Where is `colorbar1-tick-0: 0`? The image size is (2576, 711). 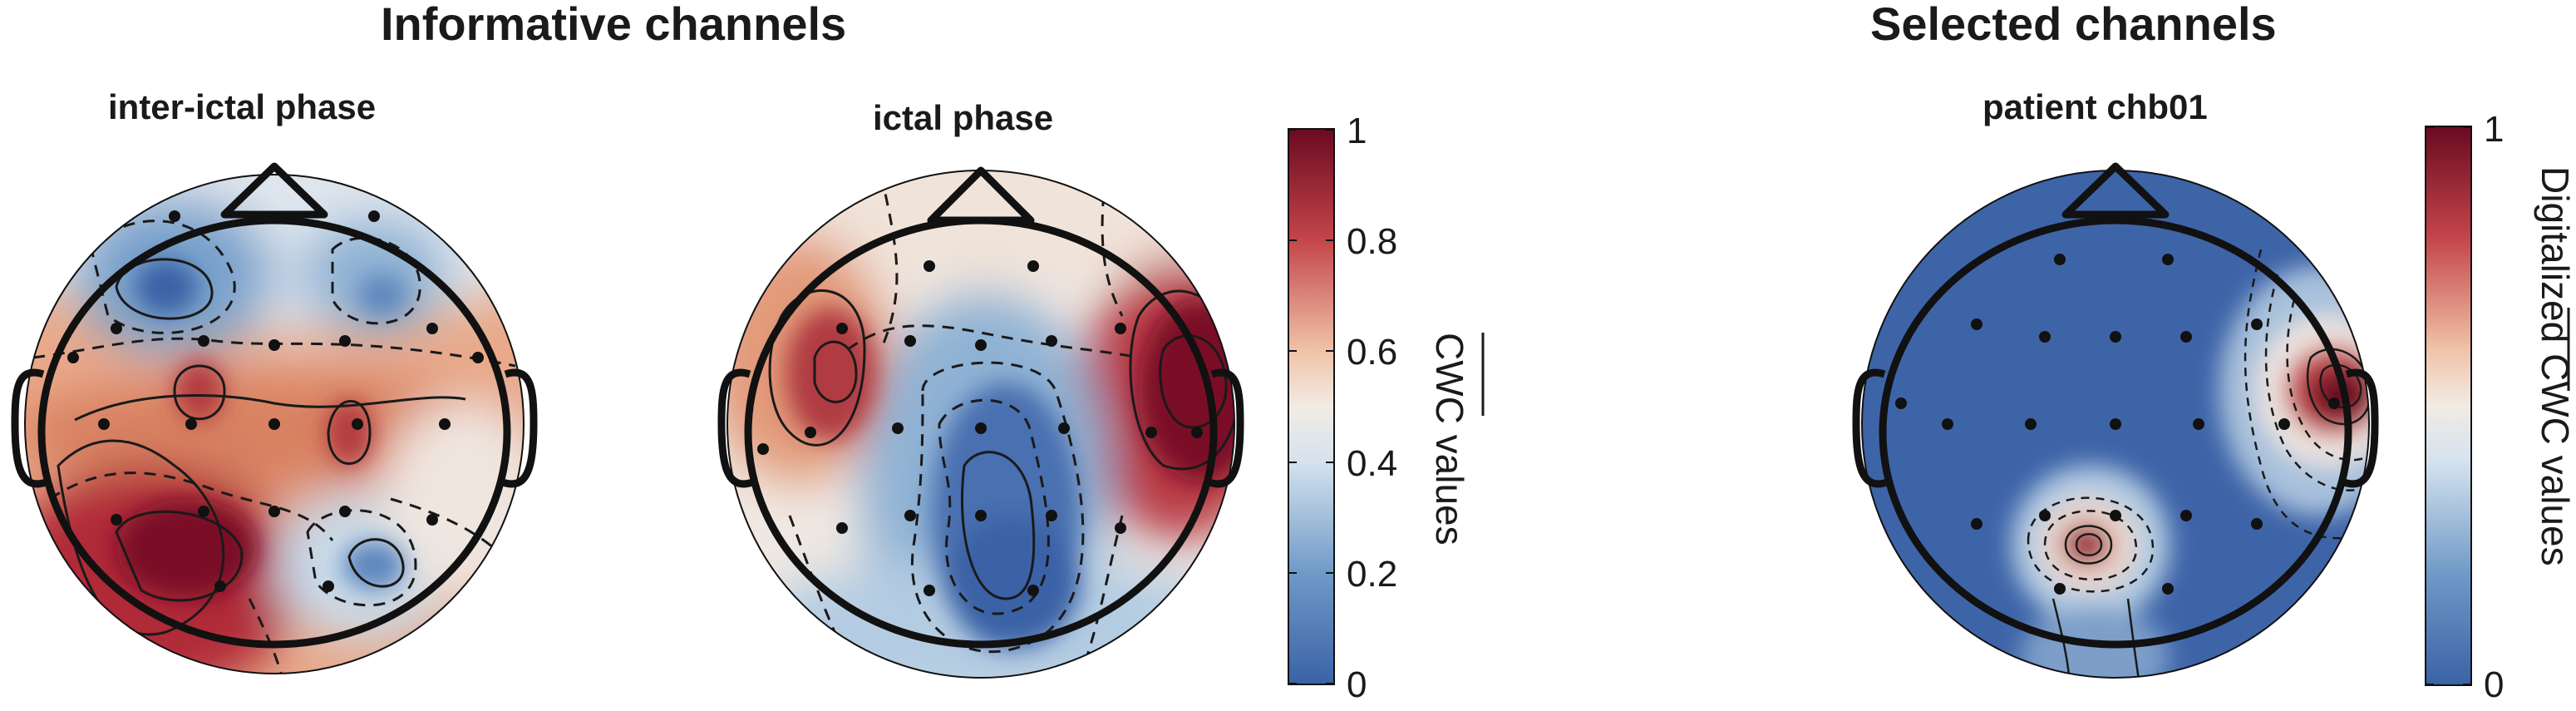
colorbar1-tick-0: 0 is located at coordinates (1357, 684).